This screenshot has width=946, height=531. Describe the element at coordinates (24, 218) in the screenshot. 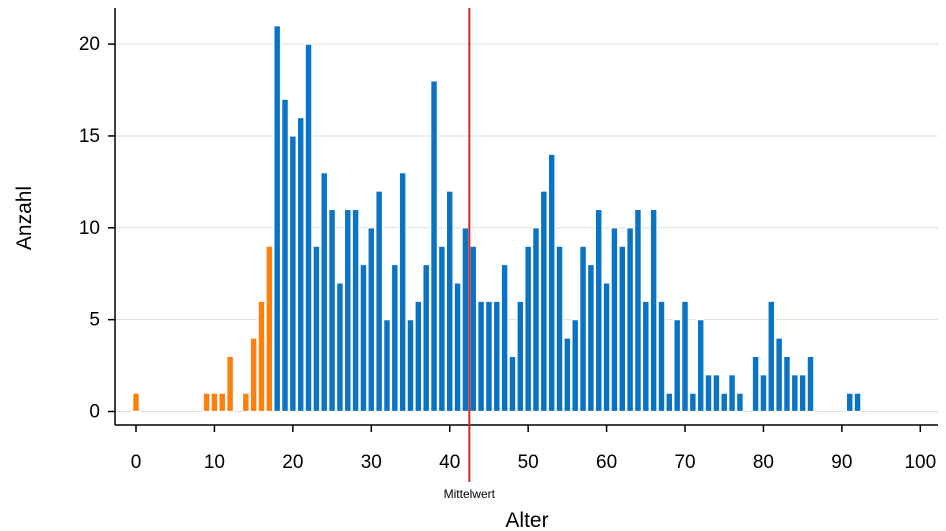

I see `y-axis-title: Anzahl` at that location.